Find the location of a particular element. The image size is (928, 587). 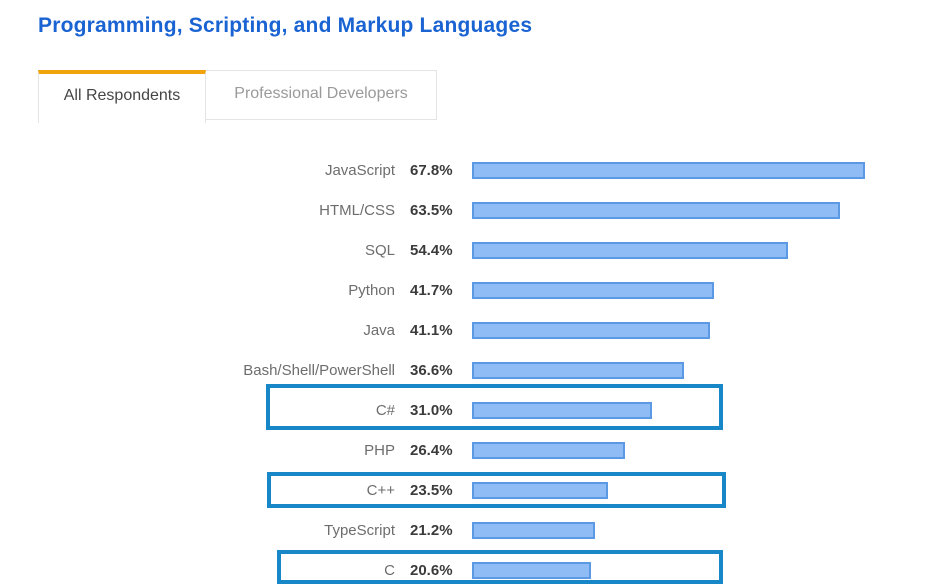

chart-row: Java 41.1% is located at coordinates (464, 330).